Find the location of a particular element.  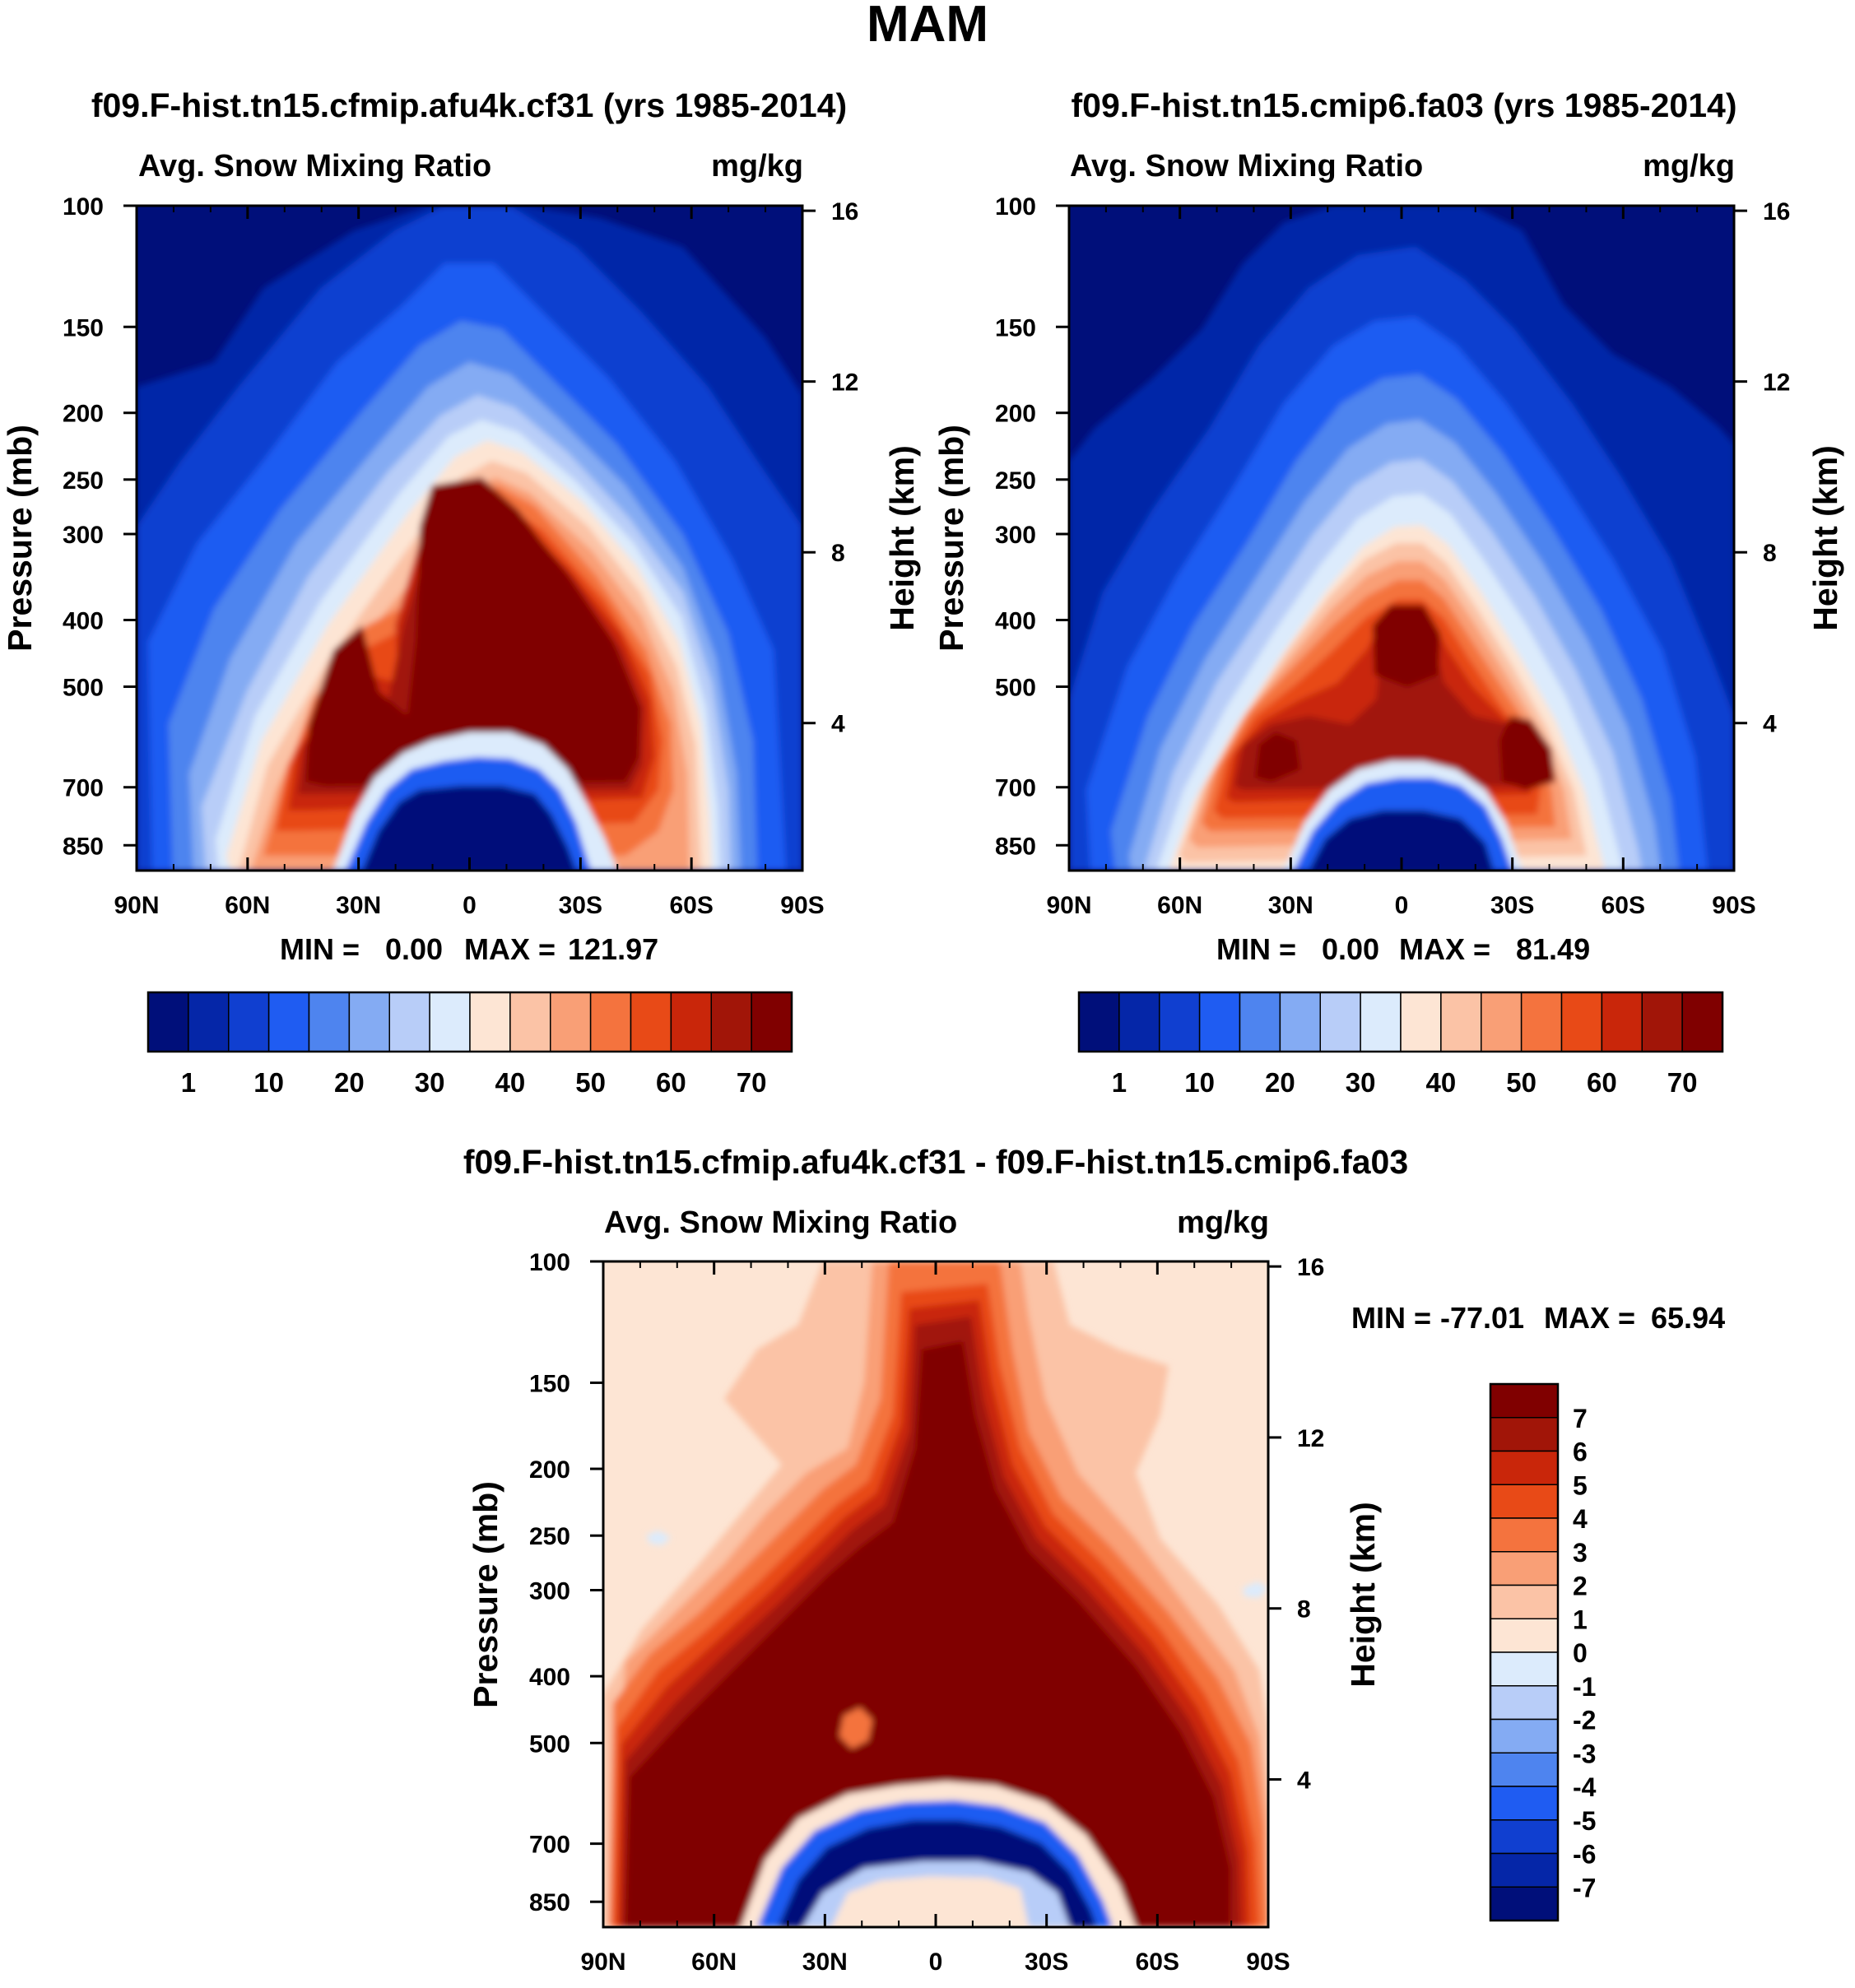

colorbar-label: -7 is located at coordinates (1584, 1887).